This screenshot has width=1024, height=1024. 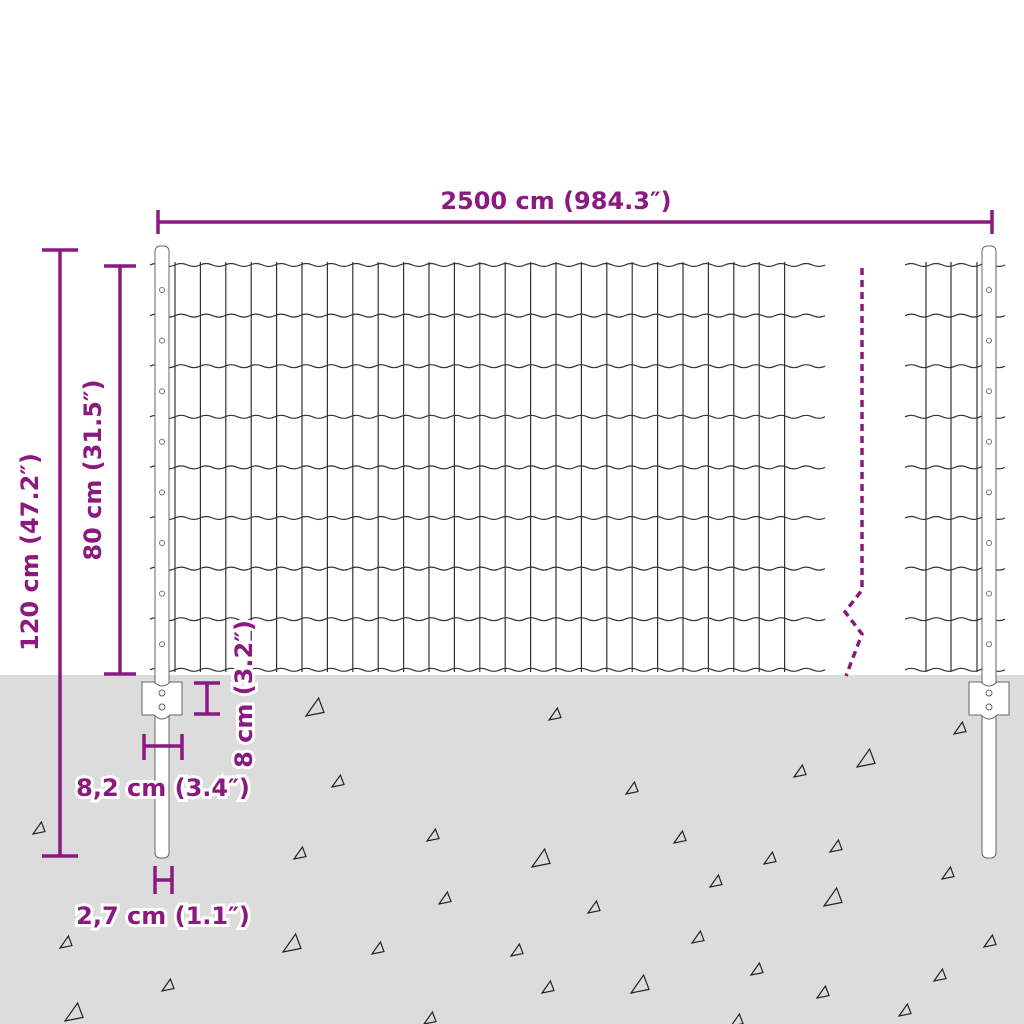 I want to click on anchor-plate-left, so click(x=162, y=700).